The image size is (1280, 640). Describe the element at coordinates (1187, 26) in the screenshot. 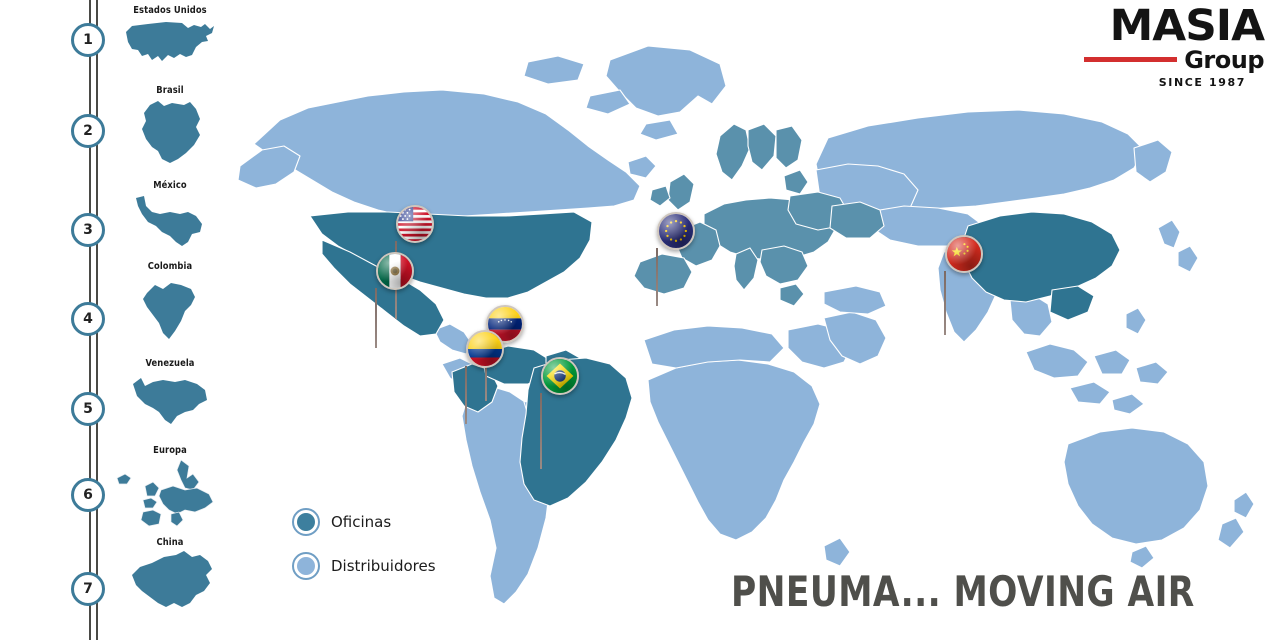

I see `logo-wordmark: MASIA` at that location.